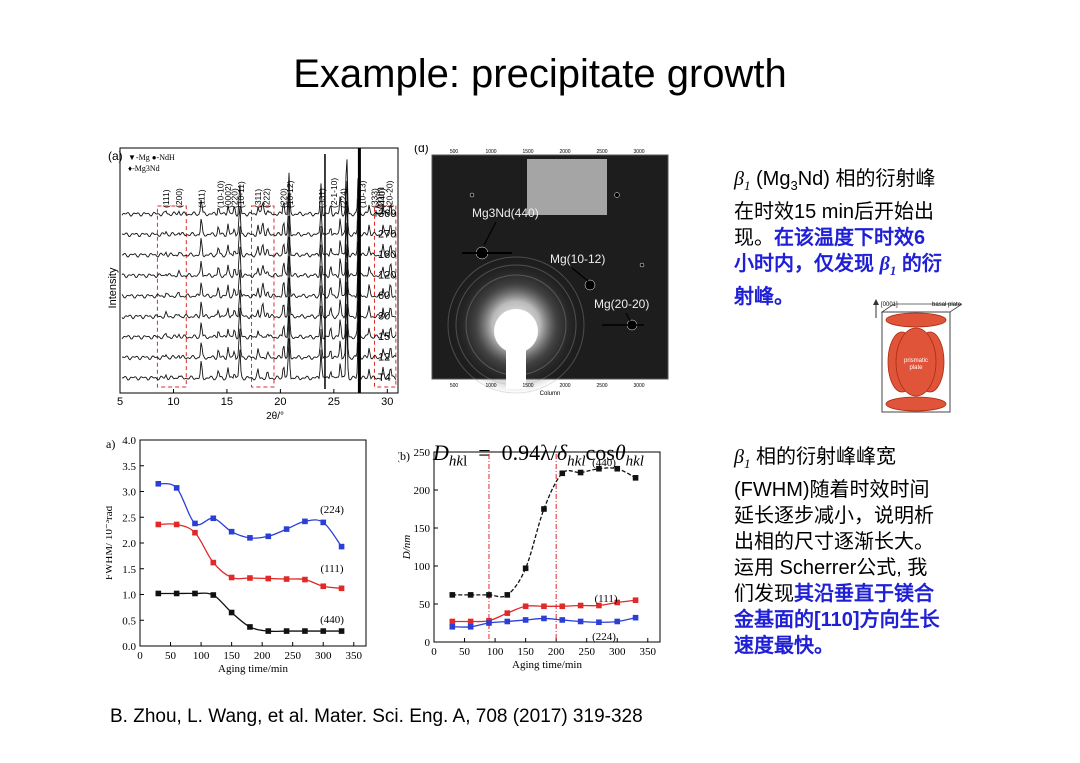 Image resolution: width=1080 pixels, height=763 pixels. I want to click on text-top-line4: 小时内，仅发现 β1 的衍, so click(864, 267).